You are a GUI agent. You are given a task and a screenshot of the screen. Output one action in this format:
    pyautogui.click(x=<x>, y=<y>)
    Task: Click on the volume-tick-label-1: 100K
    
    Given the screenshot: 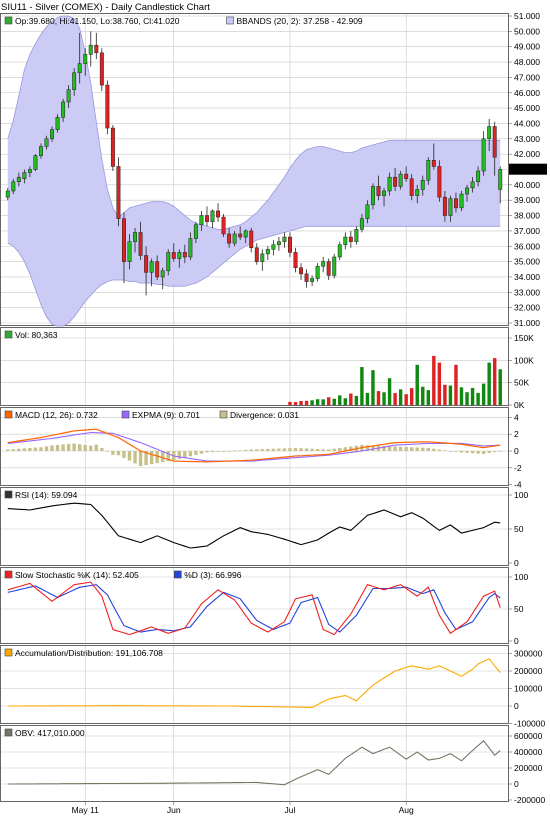 What is the action you would take?
    pyautogui.click(x=524, y=360)
    